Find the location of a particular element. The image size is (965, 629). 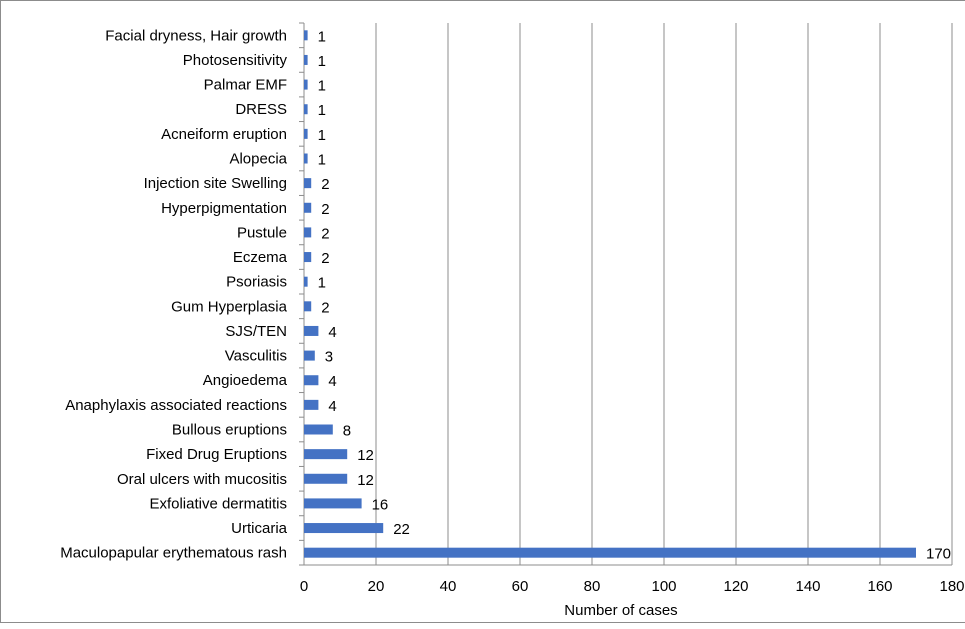

x-tick-labels: 0 20 40 60 80 100 120 140 160 180 is located at coordinates (632, 586).